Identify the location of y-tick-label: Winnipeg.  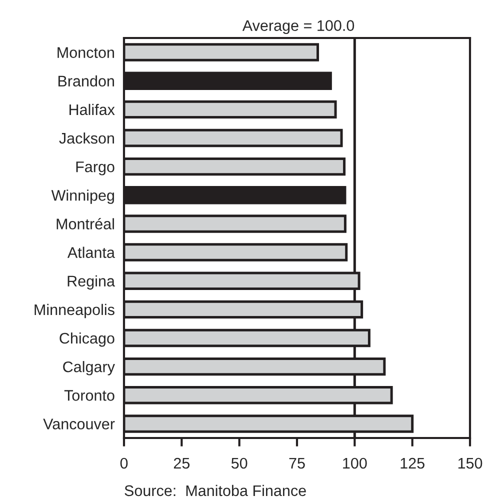
(82, 197).